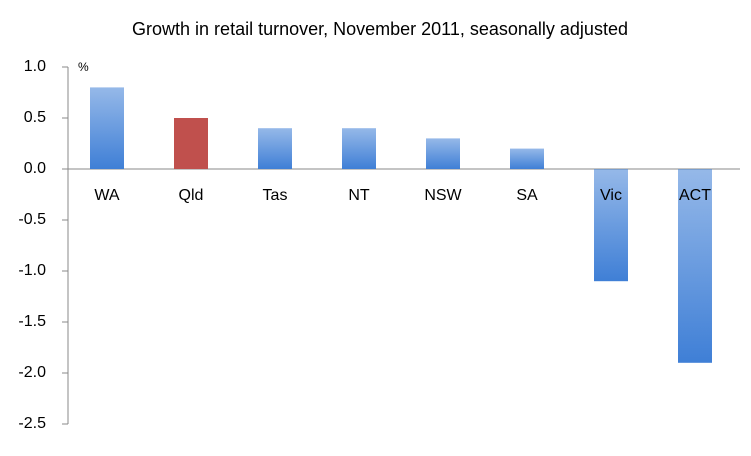 This screenshot has width=751, height=456. Describe the element at coordinates (35, 168) in the screenshot. I see `y-tick-label: 0.0` at that location.